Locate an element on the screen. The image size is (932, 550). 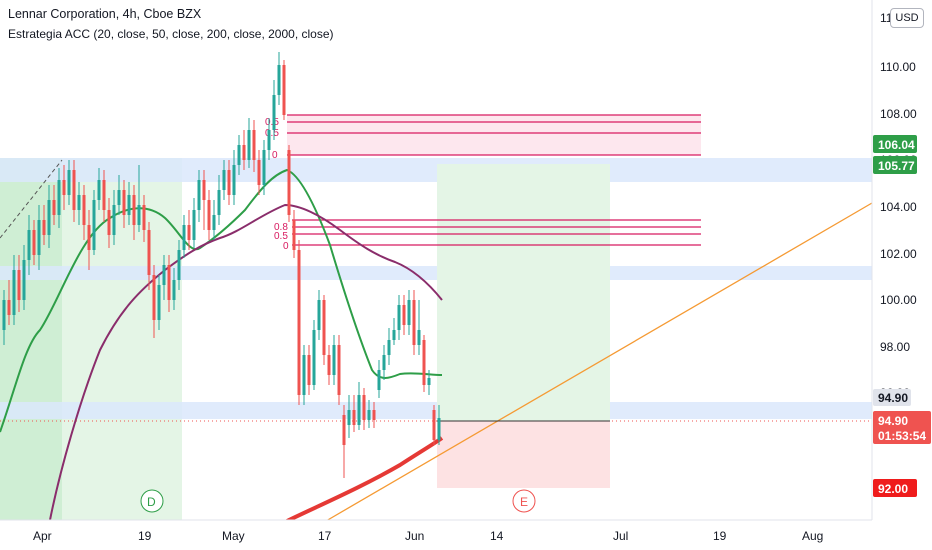
fib-upper-fill is located at coordinates (494, 135).